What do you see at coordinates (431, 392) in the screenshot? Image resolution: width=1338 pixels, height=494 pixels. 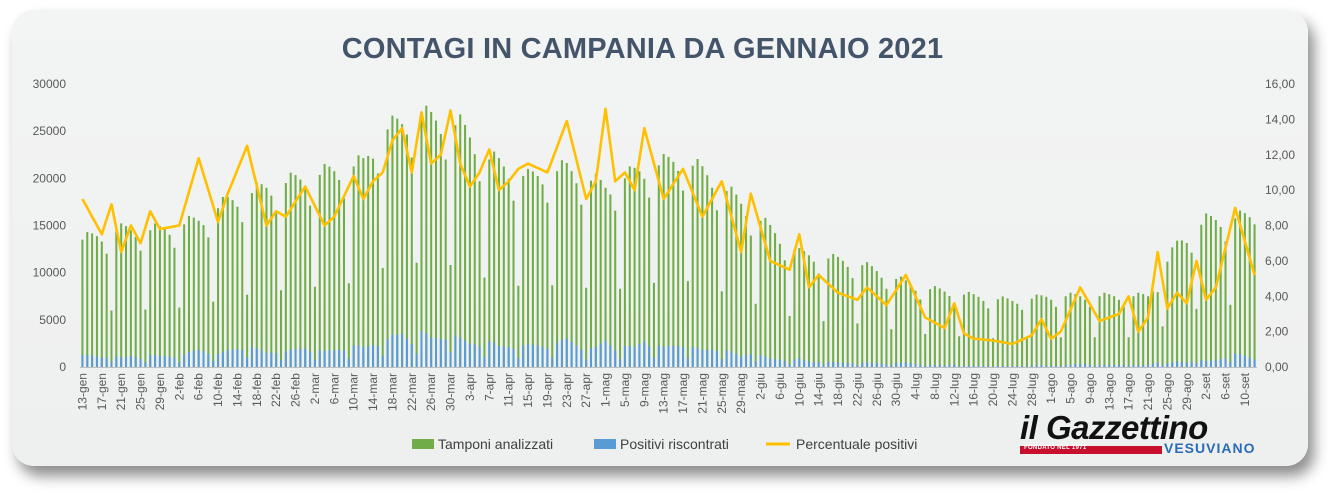 I see `x-tick-label: 26-mar` at bounding box center [431, 392].